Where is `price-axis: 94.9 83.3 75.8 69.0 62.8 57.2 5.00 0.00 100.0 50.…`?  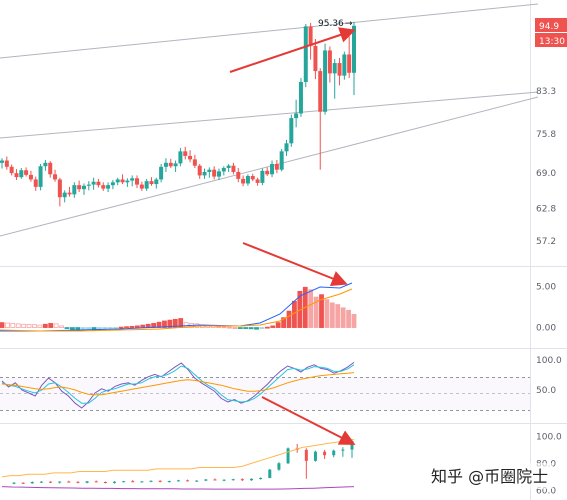 price-axis: 94.9 83.3 75.8 69.0 62.8 57.2 5.00 0.00 100.0 50.… is located at coordinates (549, 259).